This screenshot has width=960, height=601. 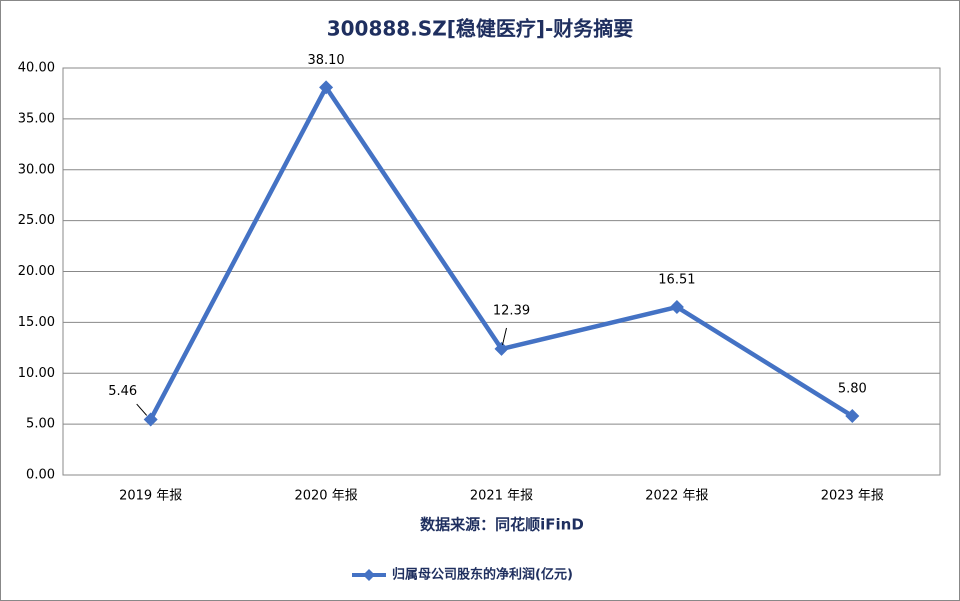 What do you see at coordinates (480, 29) in the screenshot?
I see `chart-title: 300888.SZ[稳健医疗]-财务摘要` at bounding box center [480, 29].